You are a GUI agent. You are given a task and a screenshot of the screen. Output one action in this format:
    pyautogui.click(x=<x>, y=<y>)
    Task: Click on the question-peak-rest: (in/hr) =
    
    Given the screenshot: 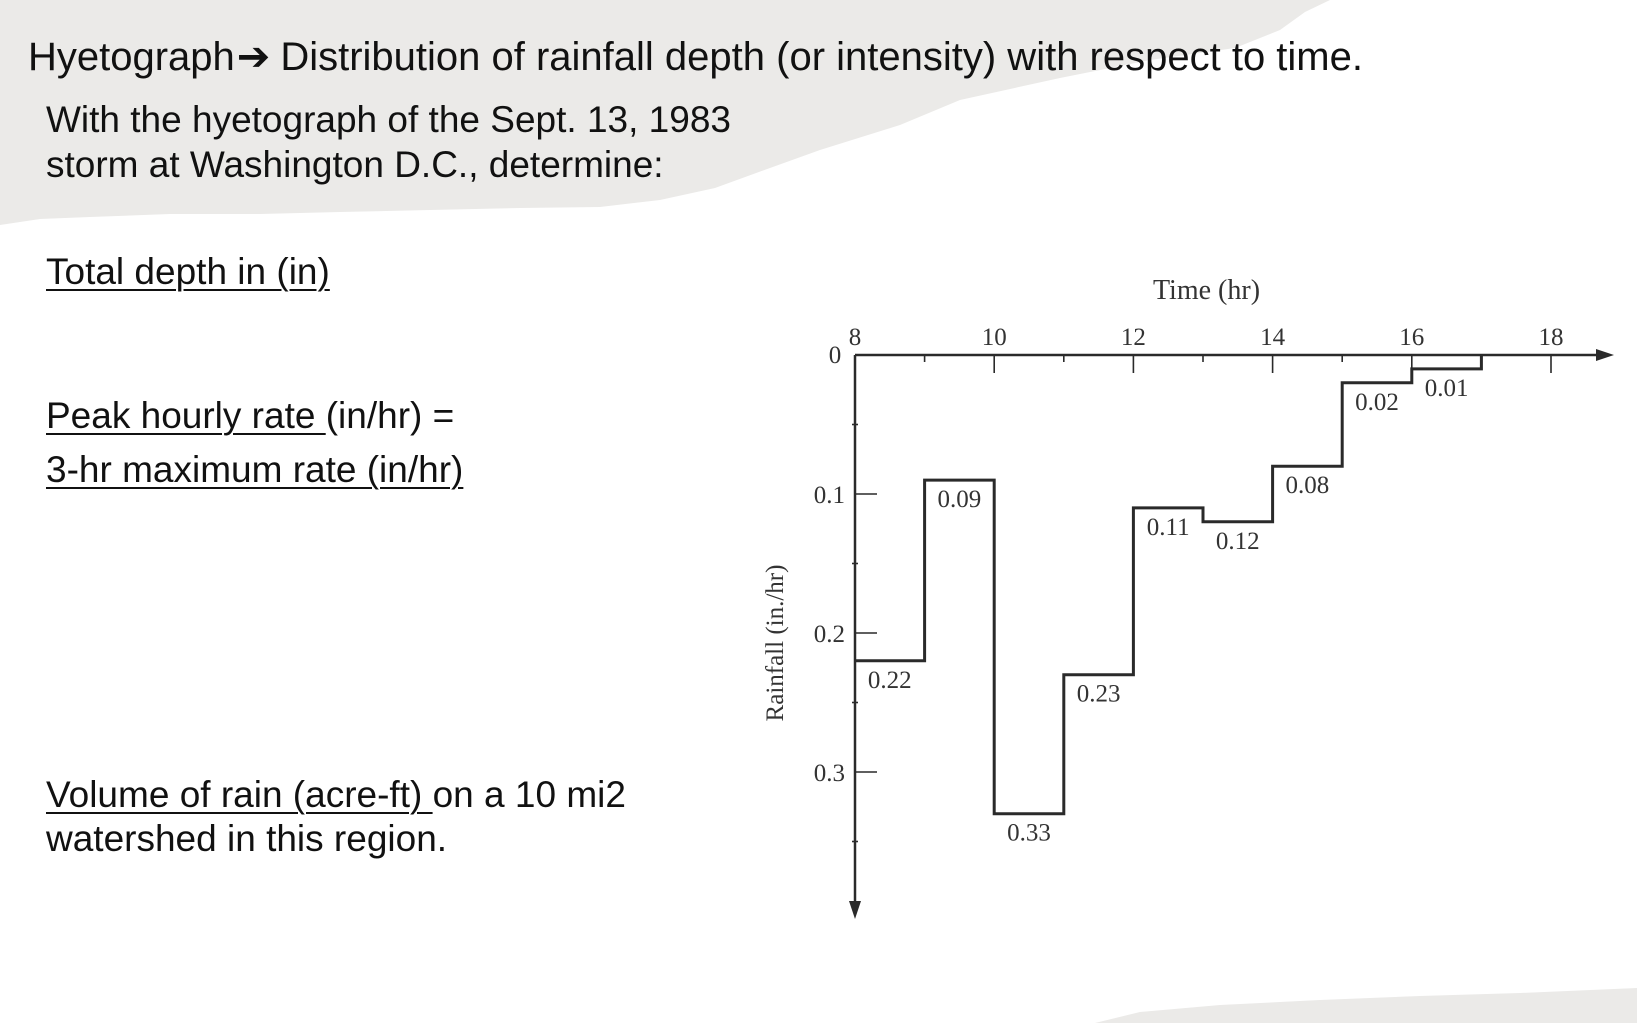 What is the action you would take?
    pyautogui.click(x=390, y=415)
    